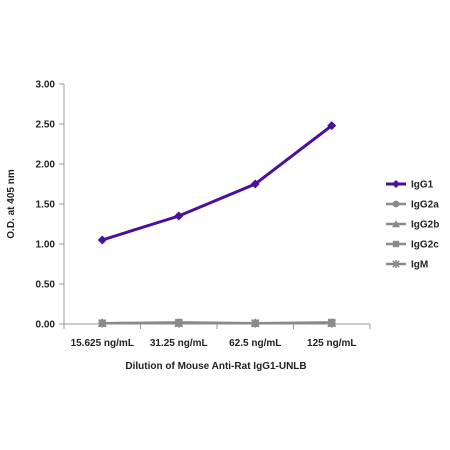  Describe the element at coordinates (419, 265) in the screenshot. I see `legend-label: IgM` at that location.